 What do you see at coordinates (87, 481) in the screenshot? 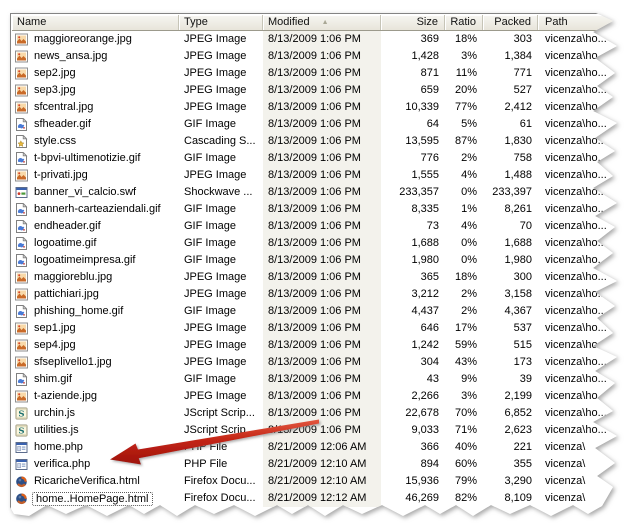
I see `file-name: RicaricheVerifica.html` at bounding box center [87, 481].